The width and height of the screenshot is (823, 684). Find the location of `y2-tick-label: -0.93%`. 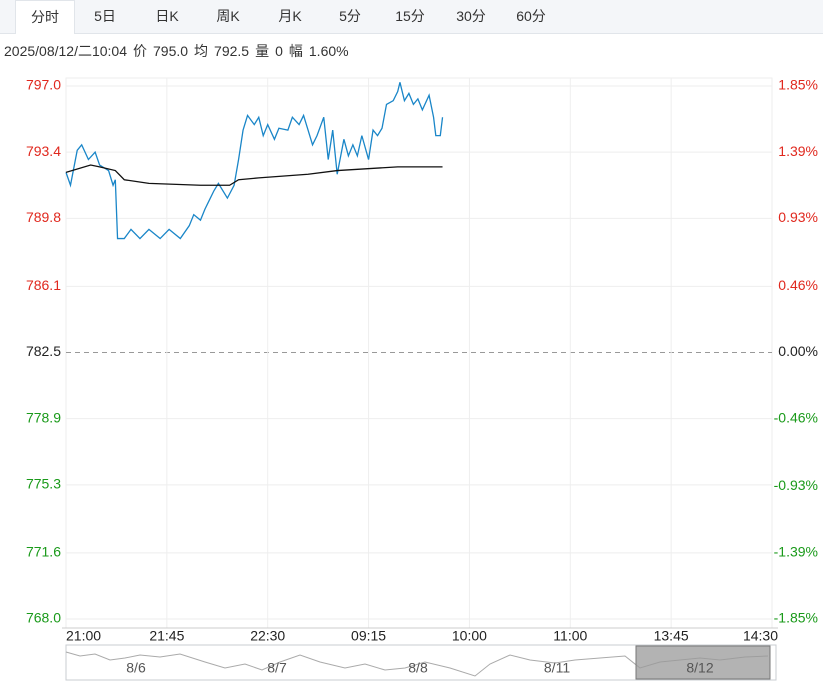

y2-tick-label: -0.93% is located at coordinates (796, 485).